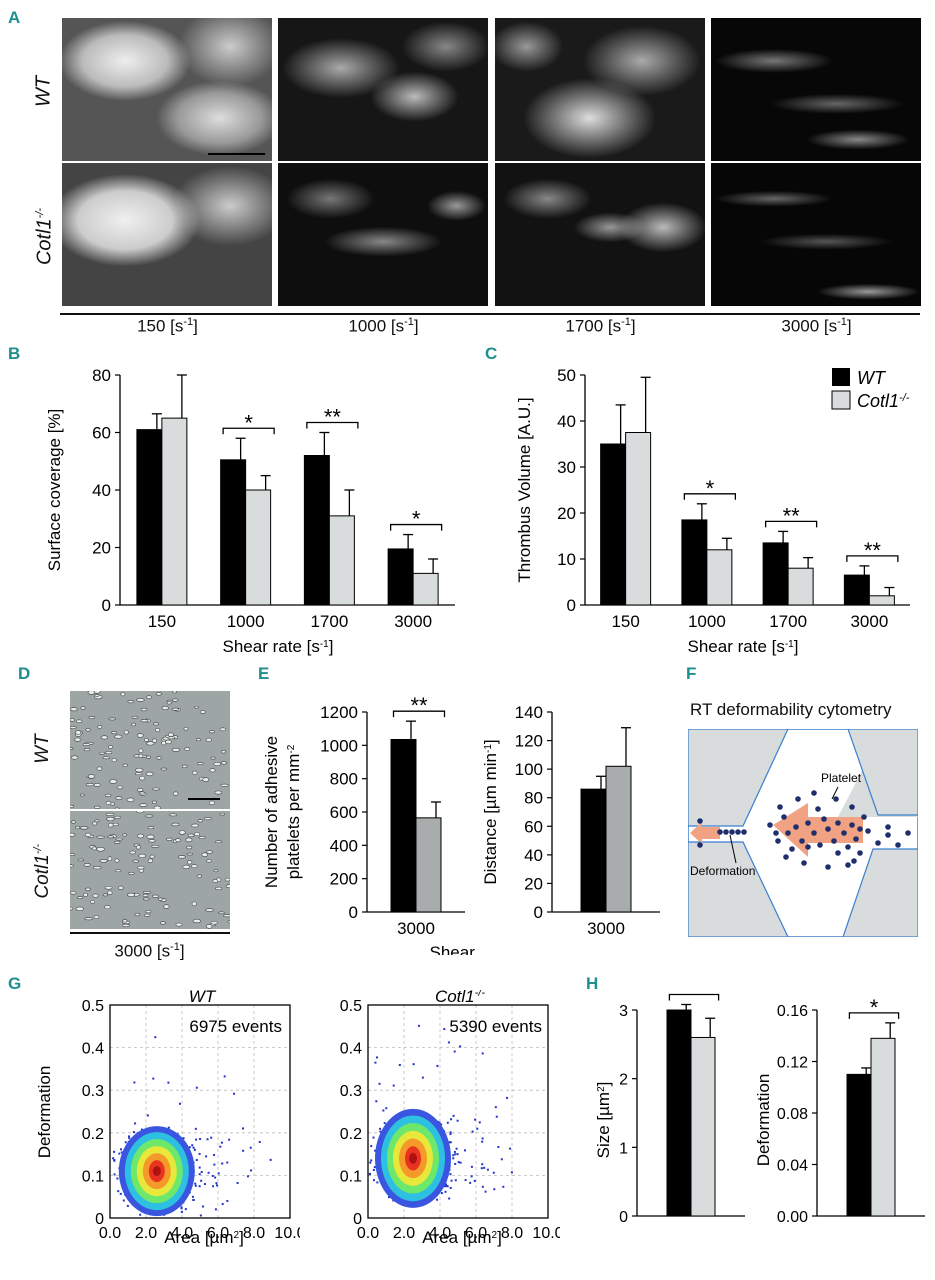 The width and height of the screenshot is (935, 1280). What do you see at coordinates (351, 1134) in the screenshot?
I see `y-tick-label: 0.2` at bounding box center [351, 1134].